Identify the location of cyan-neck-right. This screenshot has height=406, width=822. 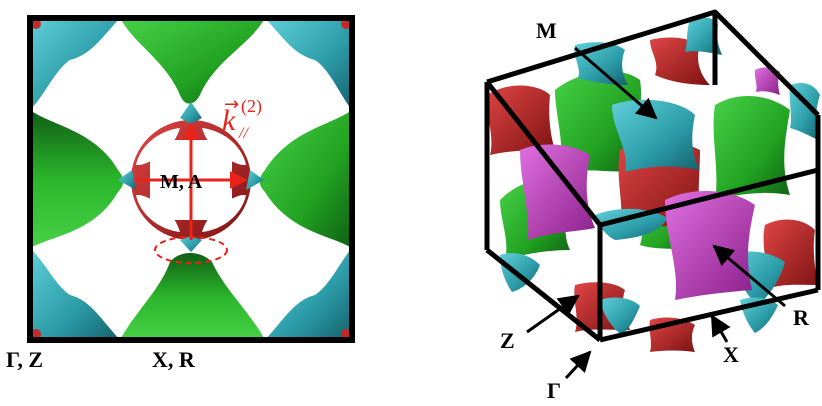
(255, 180).